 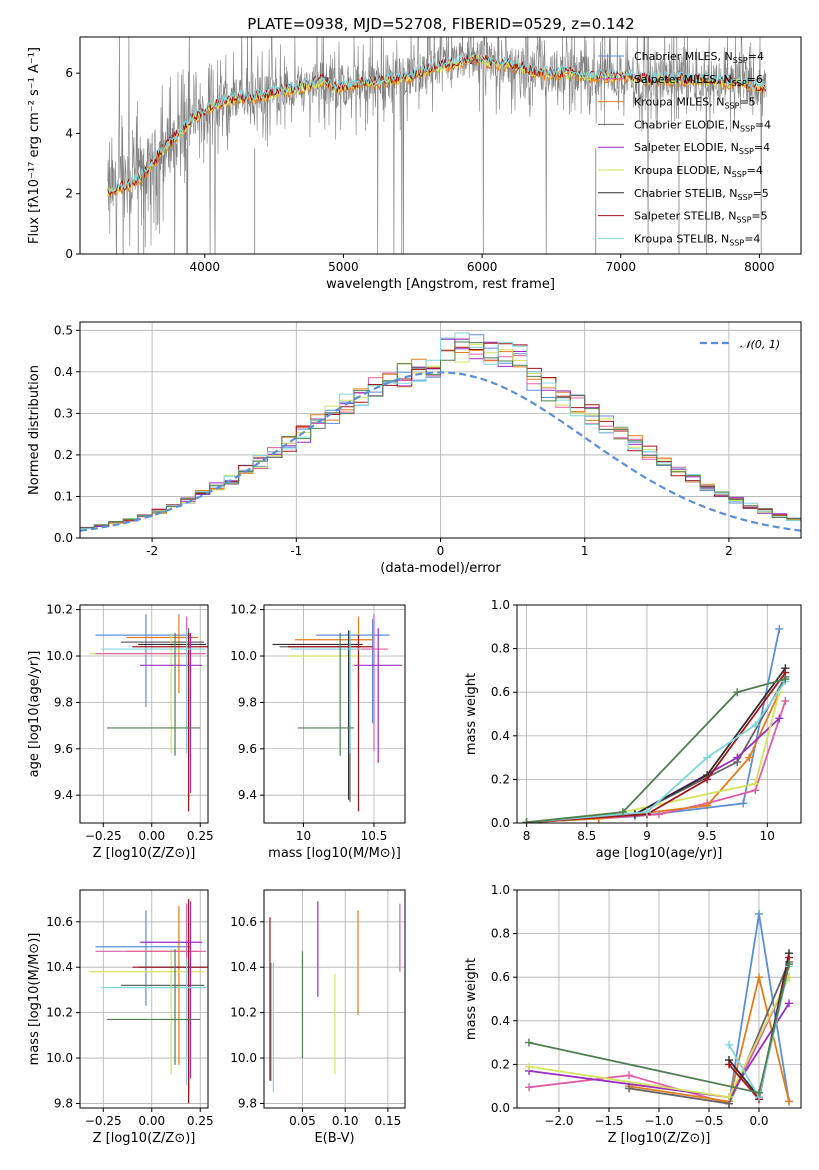 I want to click on x-tick-label: 9.5, so click(x=707, y=836).